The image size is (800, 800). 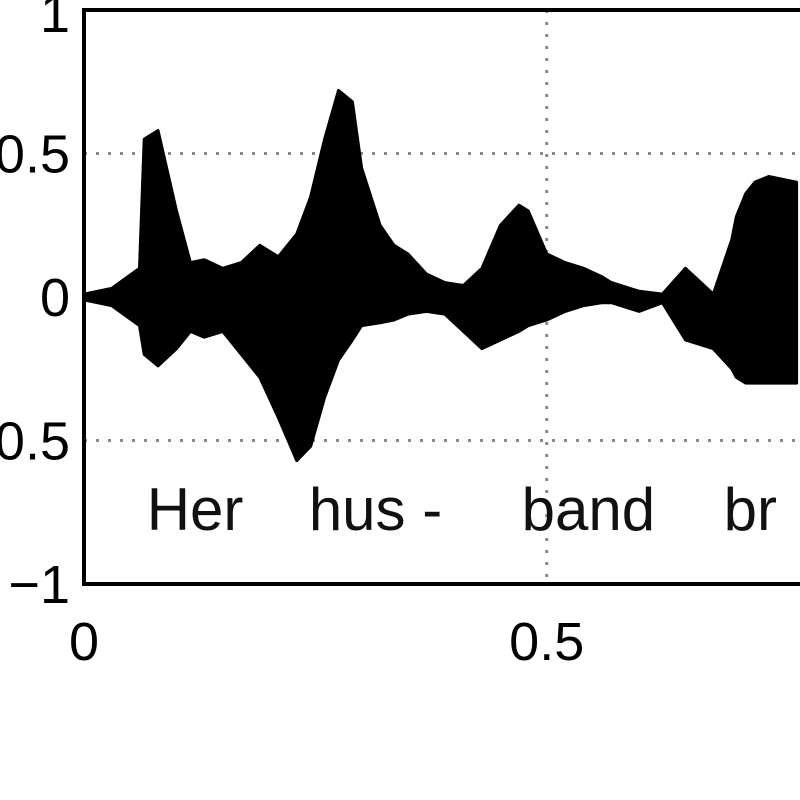 What do you see at coordinates (375, 509) in the screenshot?
I see `word-annotation: hus -` at bounding box center [375, 509].